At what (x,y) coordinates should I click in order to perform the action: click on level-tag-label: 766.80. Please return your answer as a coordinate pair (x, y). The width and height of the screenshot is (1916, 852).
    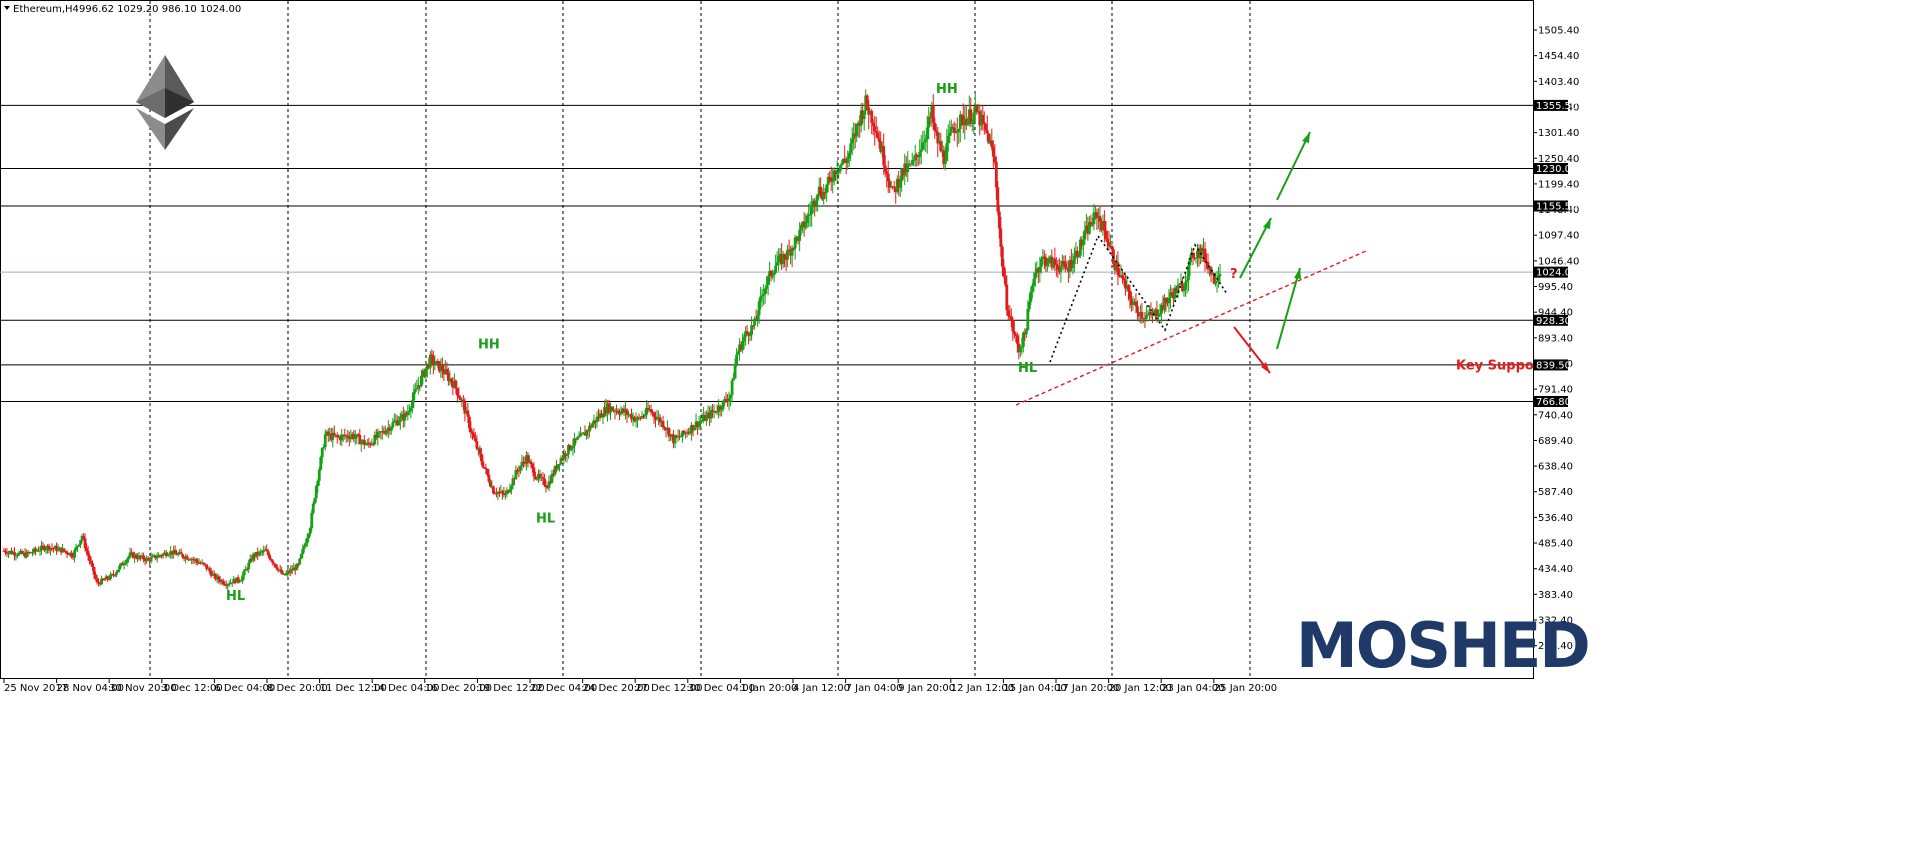
    Looking at the image, I should click on (1553, 402).